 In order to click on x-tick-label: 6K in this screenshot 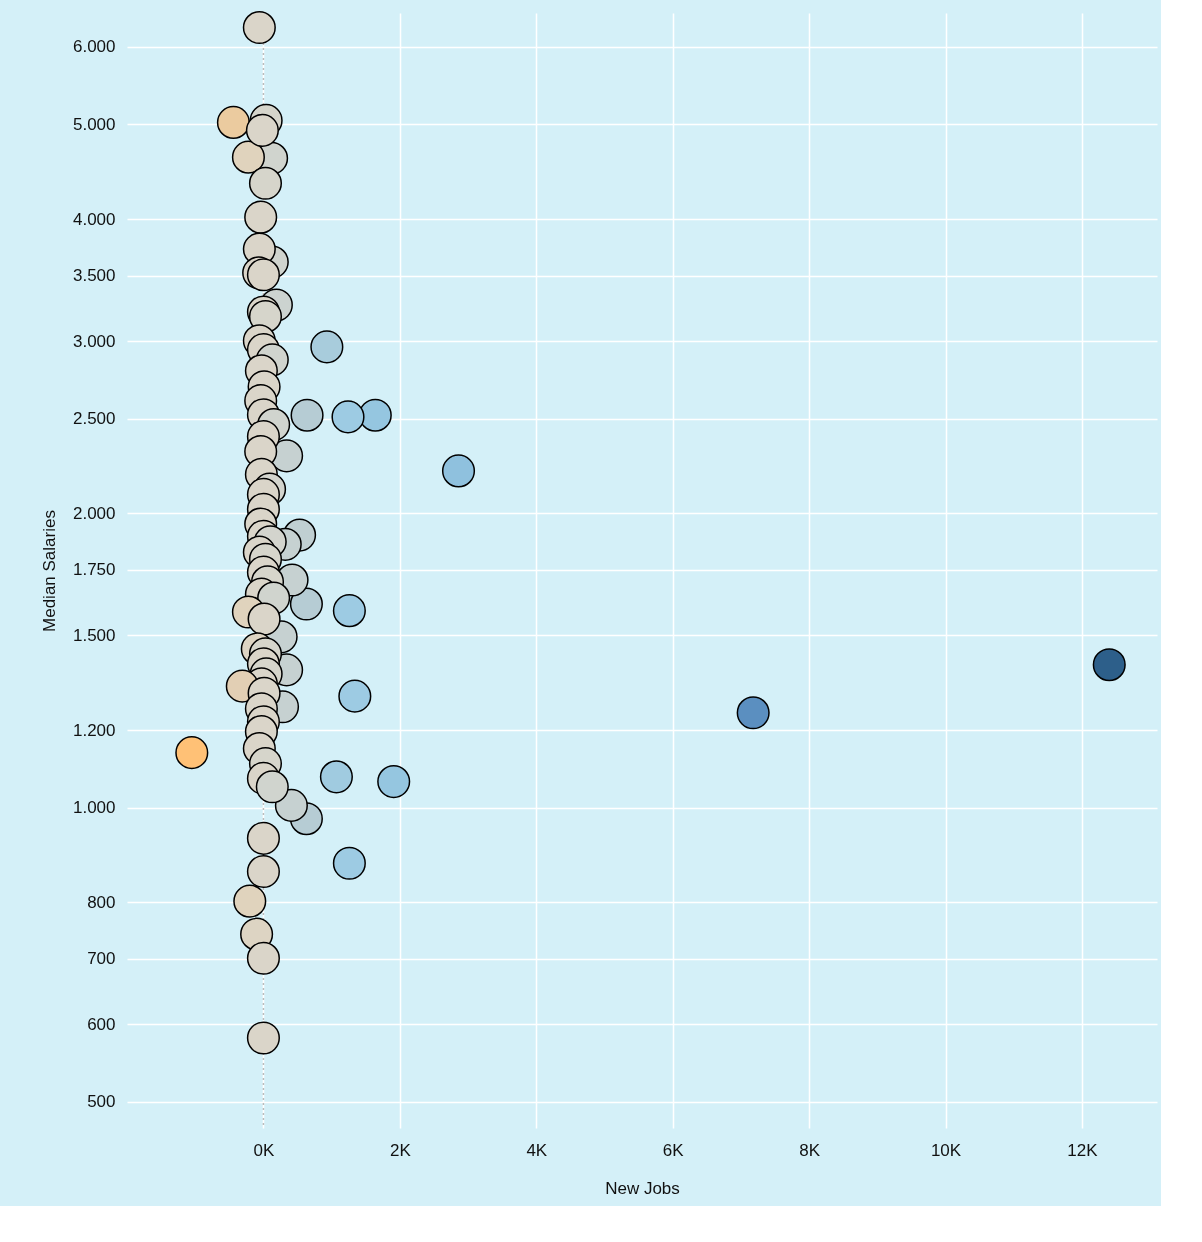, I will do `click(673, 1150)`.